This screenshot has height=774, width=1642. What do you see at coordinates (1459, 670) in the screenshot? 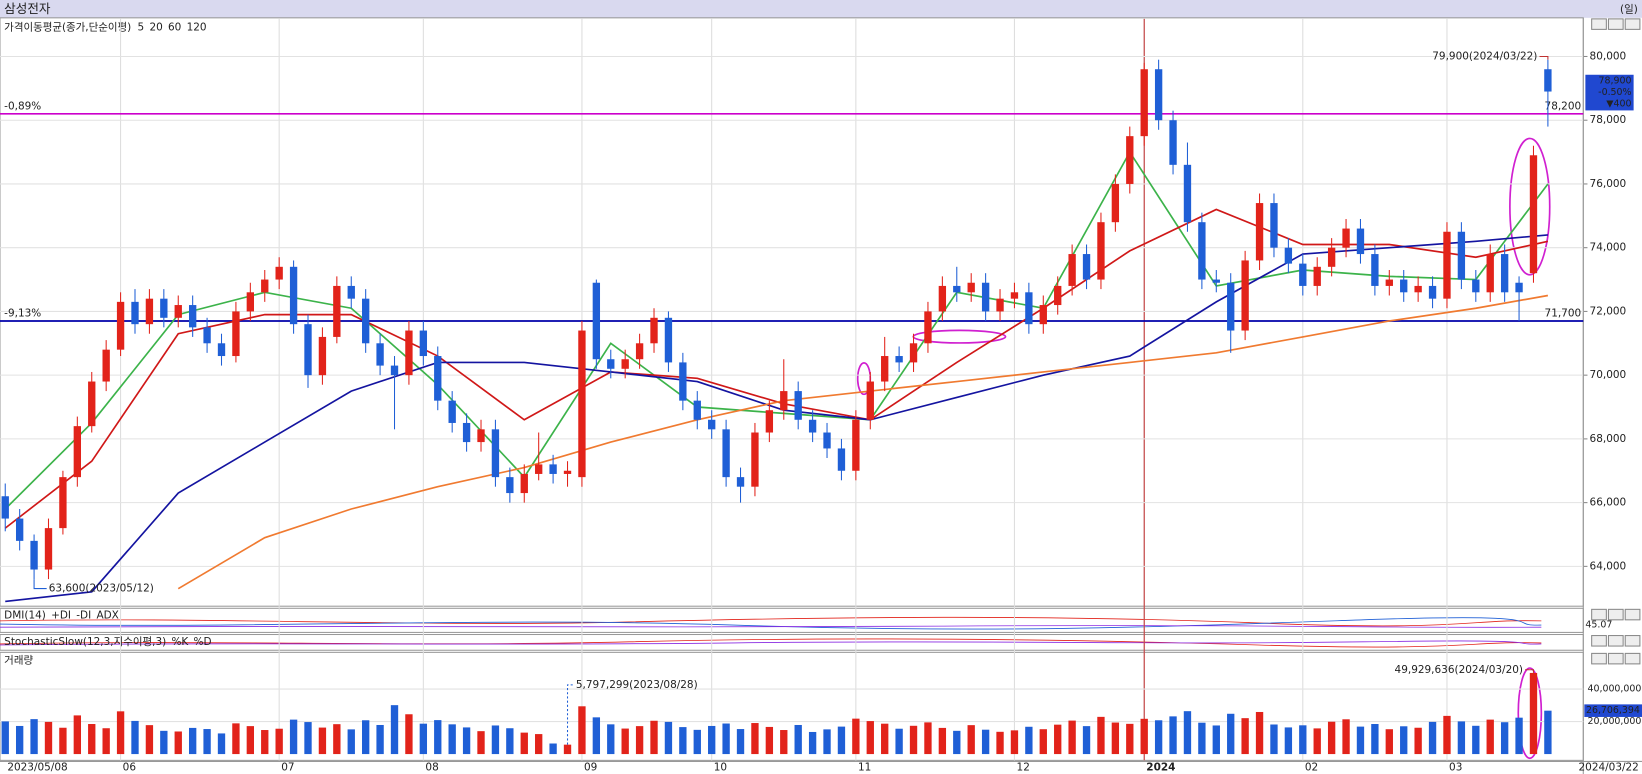
I see `annotation: 49,929,636(2024/03/20)` at bounding box center [1459, 670].